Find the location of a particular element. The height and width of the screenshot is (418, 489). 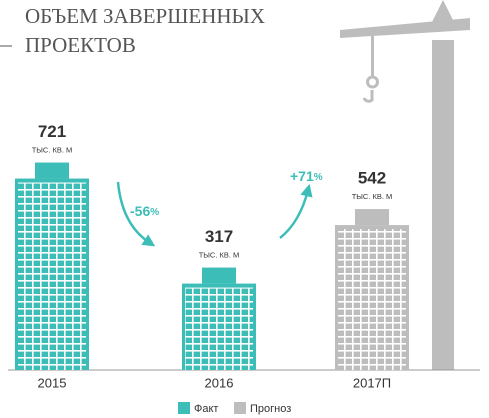

x-tick-label: 2015 is located at coordinates (52, 382).